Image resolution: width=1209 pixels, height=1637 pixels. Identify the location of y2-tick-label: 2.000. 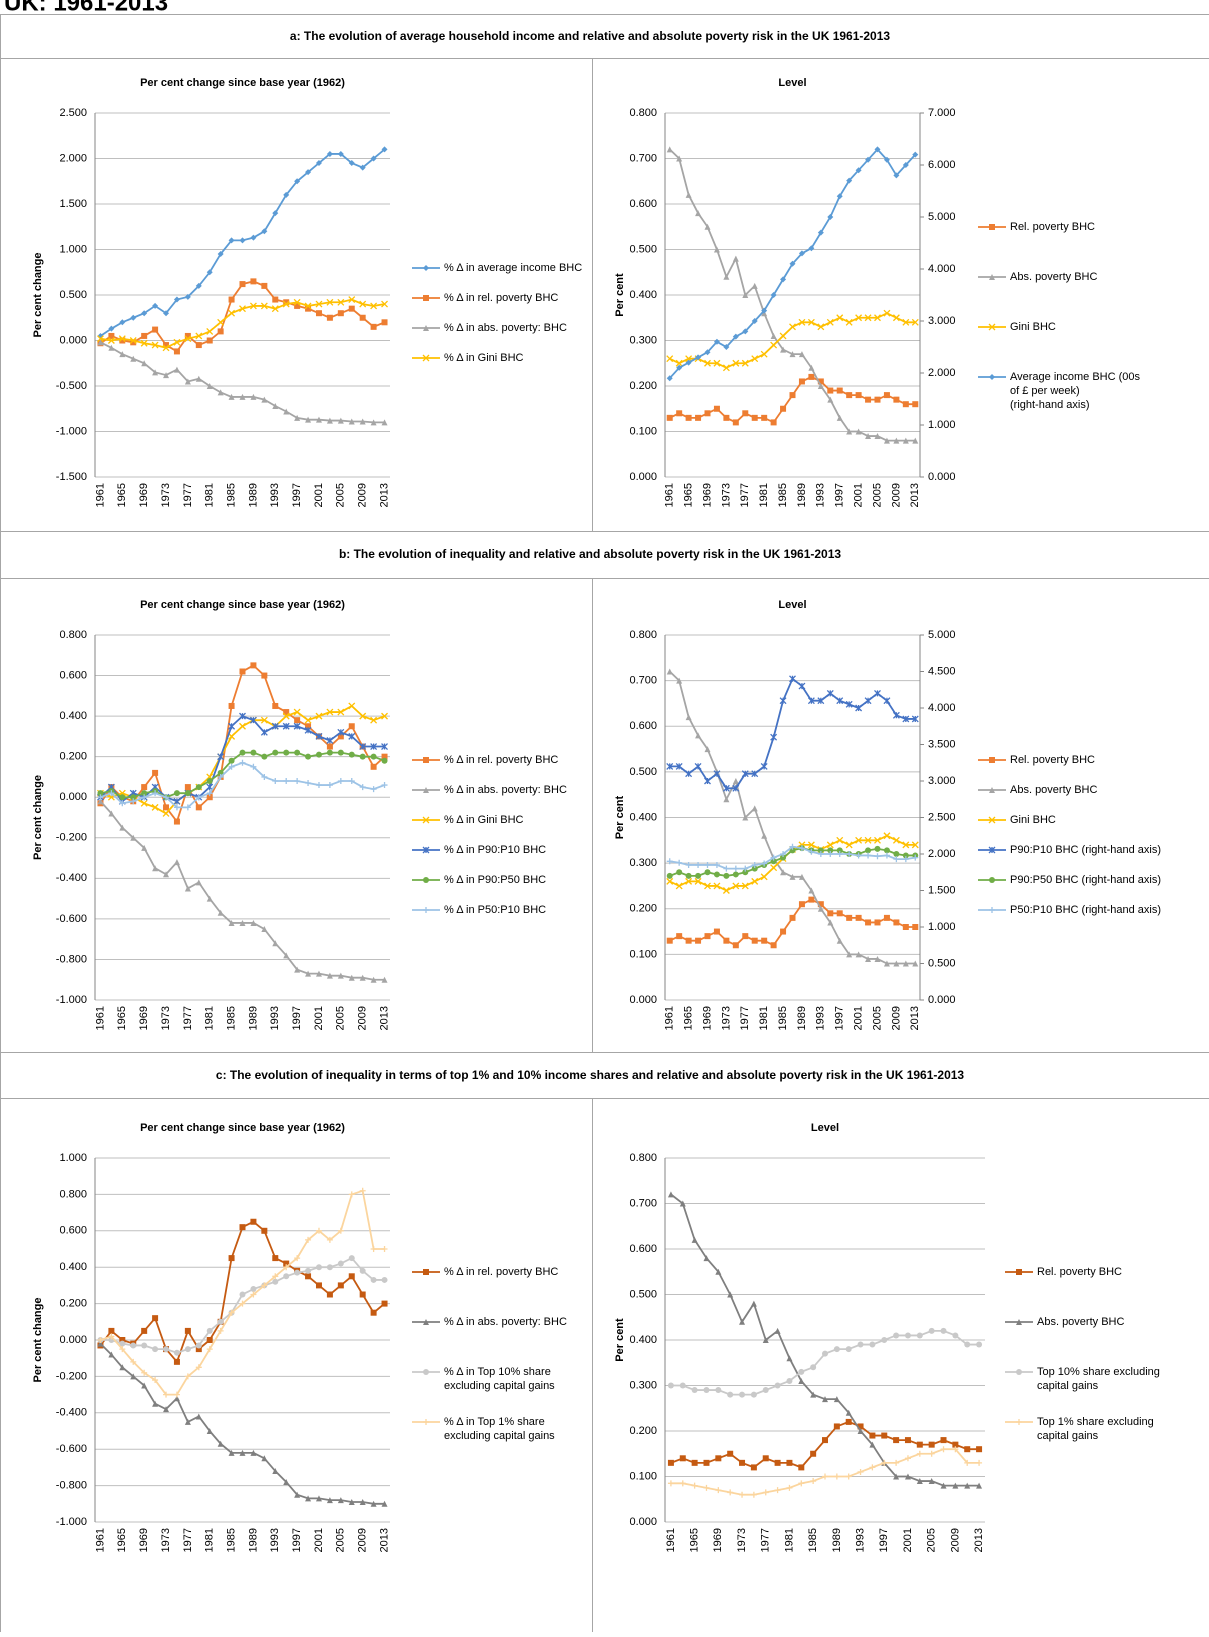
(942, 854).